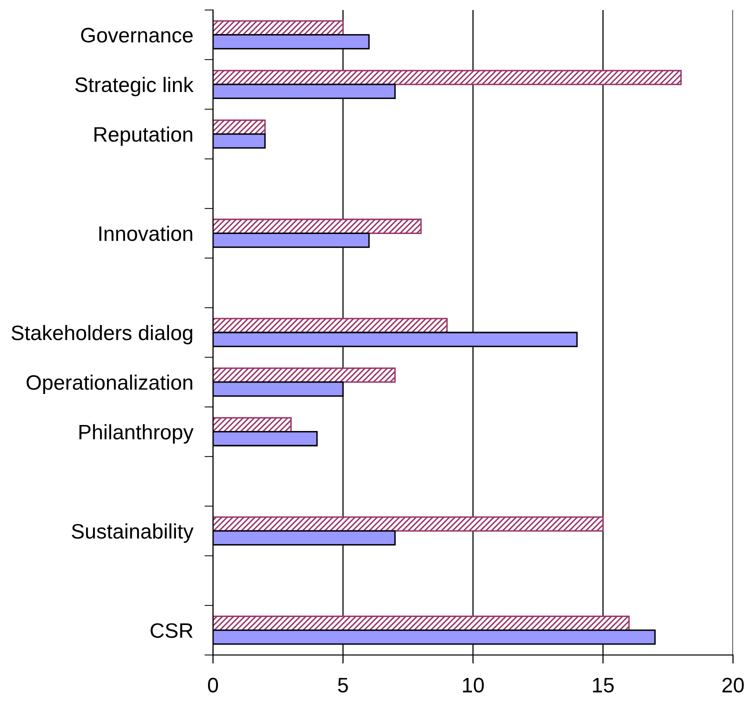 This screenshot has height=709, width=745. Describe the element at coordinates (603, 685) in the screenshot. I see `x-tick-label: 15` at that location.